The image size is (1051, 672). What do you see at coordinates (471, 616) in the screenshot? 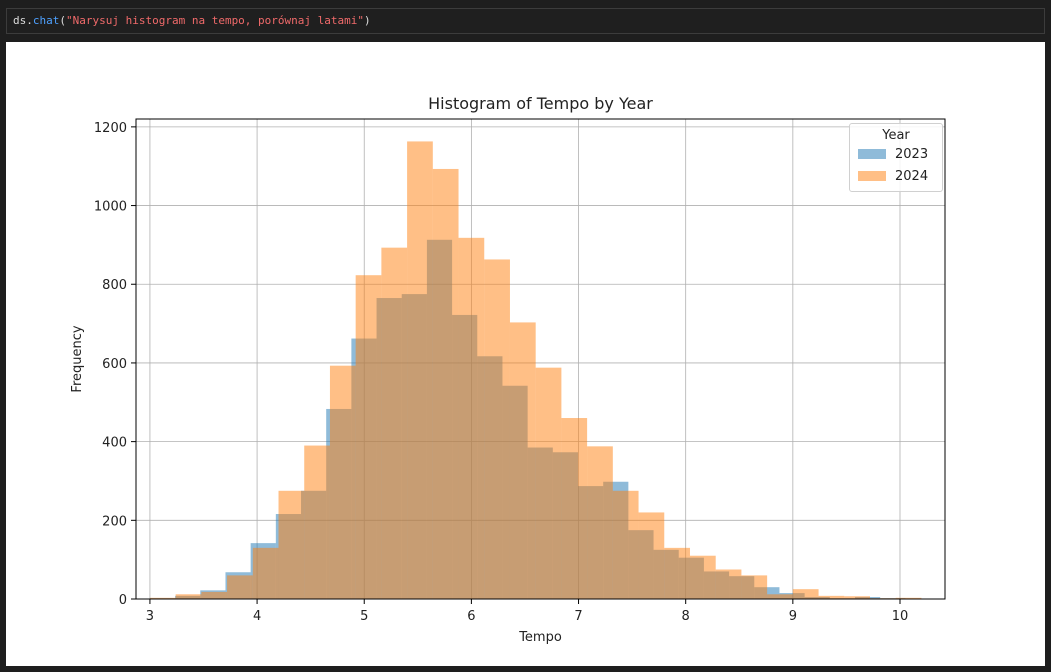
I see `x-tick-label: 6` at bounding box center [471, 616].